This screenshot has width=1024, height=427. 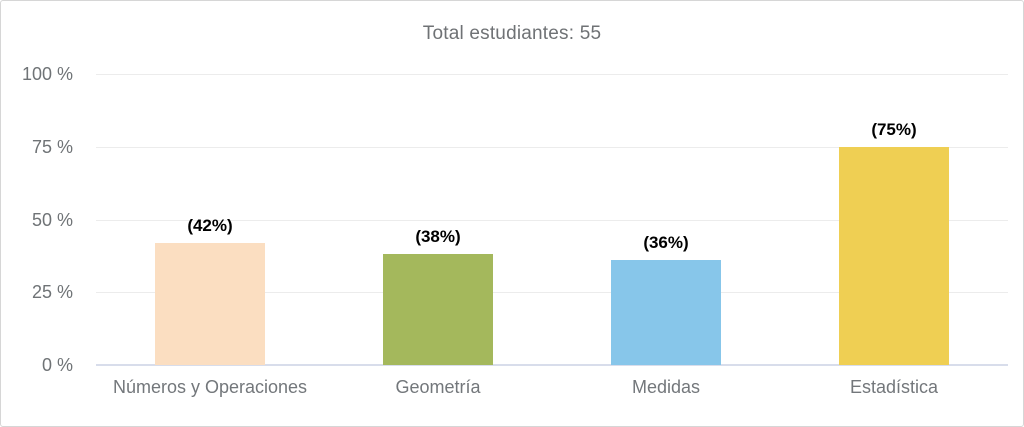 What do you see at coordinates (552, 365) in the screenshot?
I see `x-axis-baseline` at bounding box center [552, 365].